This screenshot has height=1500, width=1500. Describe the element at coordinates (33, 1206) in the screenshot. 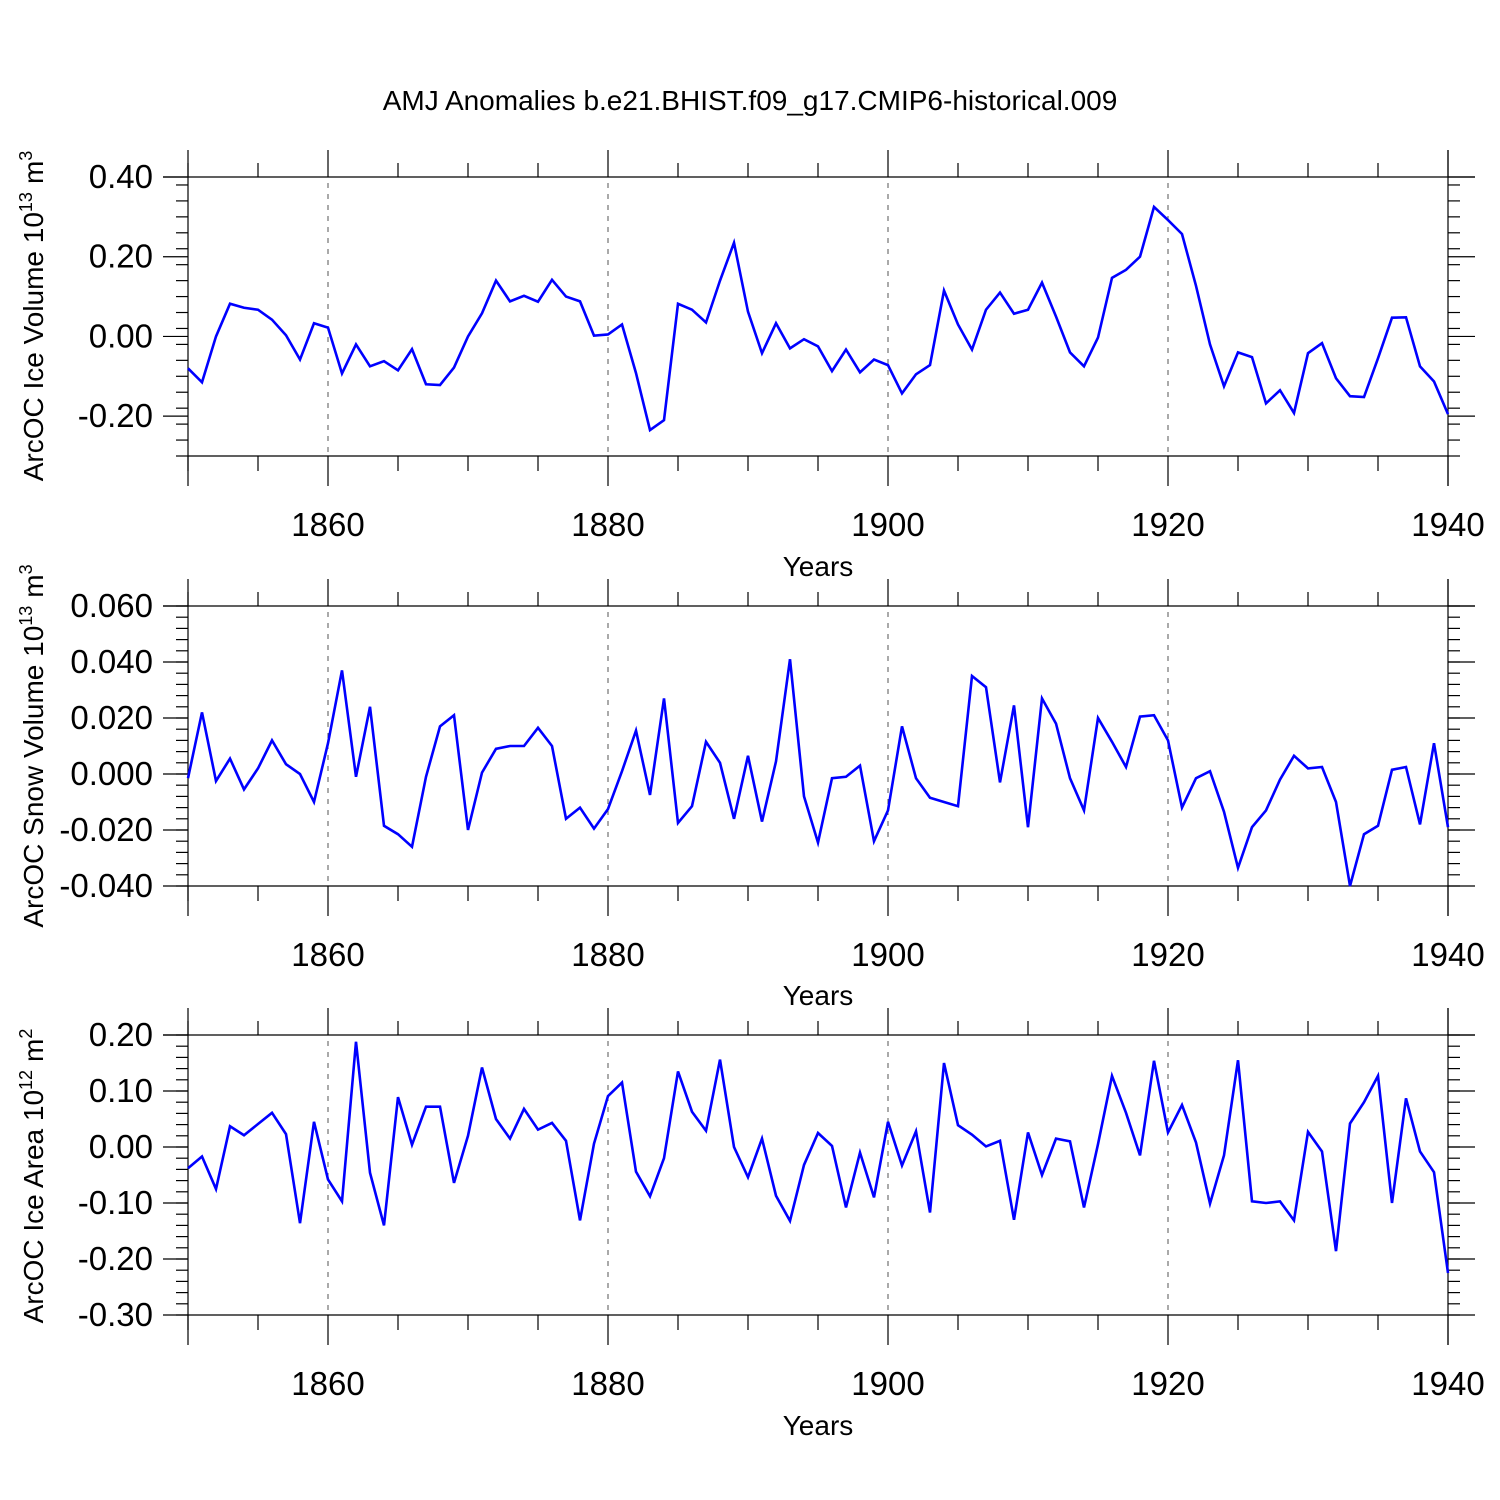

I see `ylabel-main: ArcOC Ice Area 10` at that location.